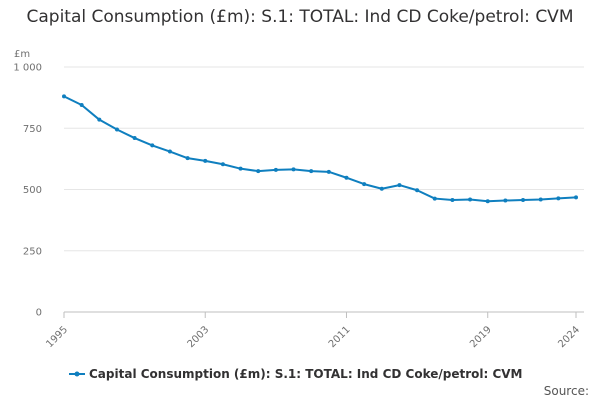 The image size is (600, 400). What do you see at coordinates (22, 54) in the screenshot?
I see `y-axis-unit: £m` at bounding box center [22, 54].